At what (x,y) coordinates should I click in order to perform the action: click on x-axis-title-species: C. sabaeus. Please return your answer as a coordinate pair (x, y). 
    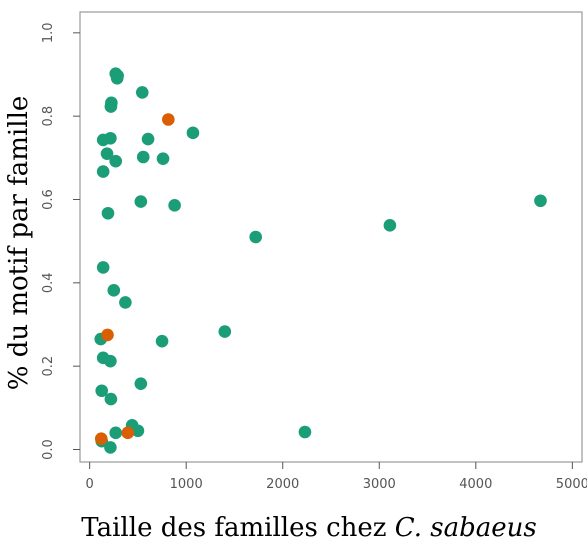
    Looking at the image, I should click on (466, 528).